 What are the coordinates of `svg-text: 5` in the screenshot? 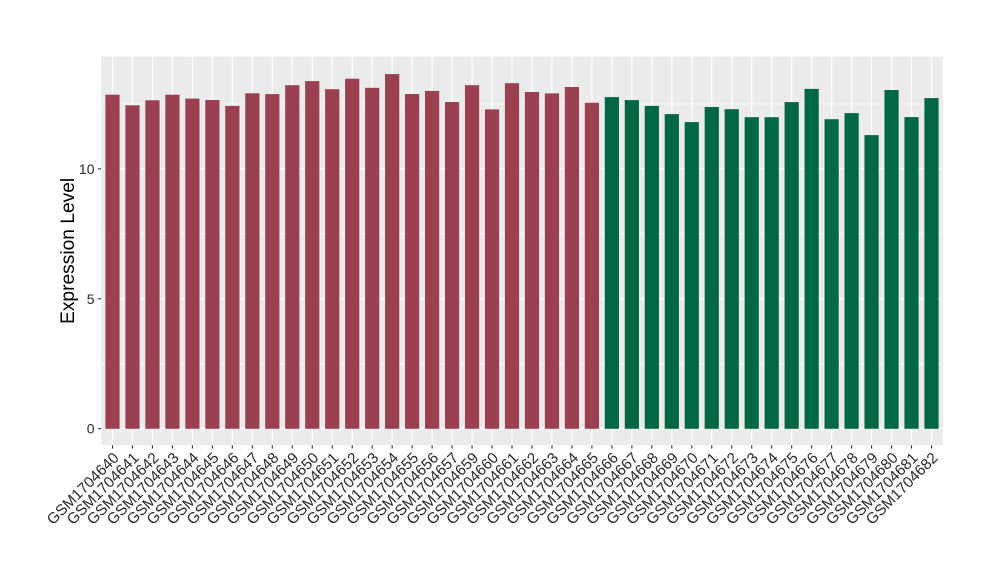 It's located at (91, 299).